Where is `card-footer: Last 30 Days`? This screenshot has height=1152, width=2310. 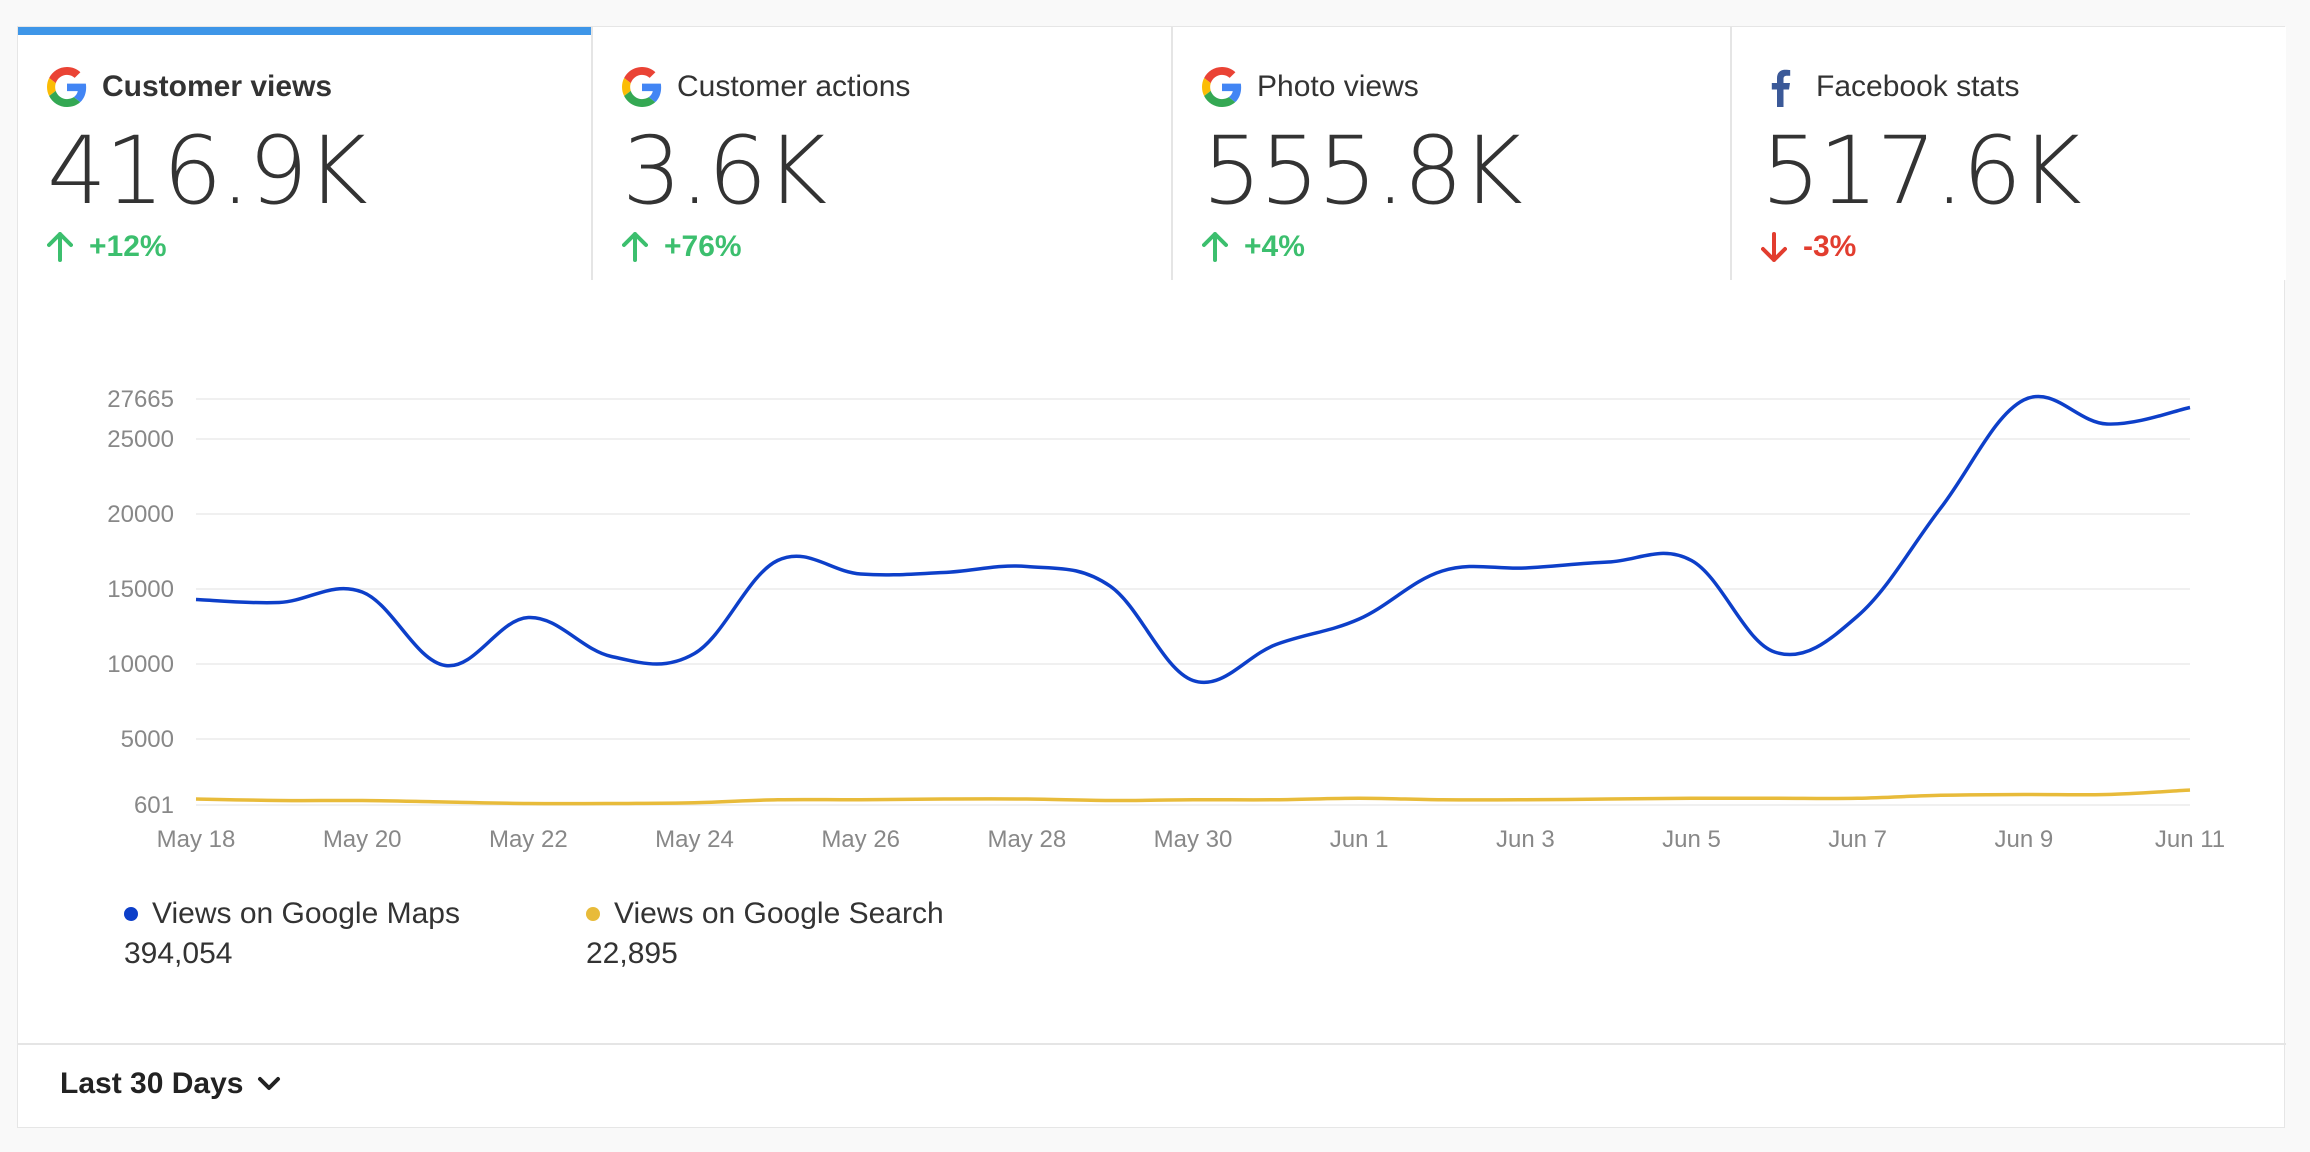
card-footer: Last 30 Days is located at coordinates (1152, 1086).